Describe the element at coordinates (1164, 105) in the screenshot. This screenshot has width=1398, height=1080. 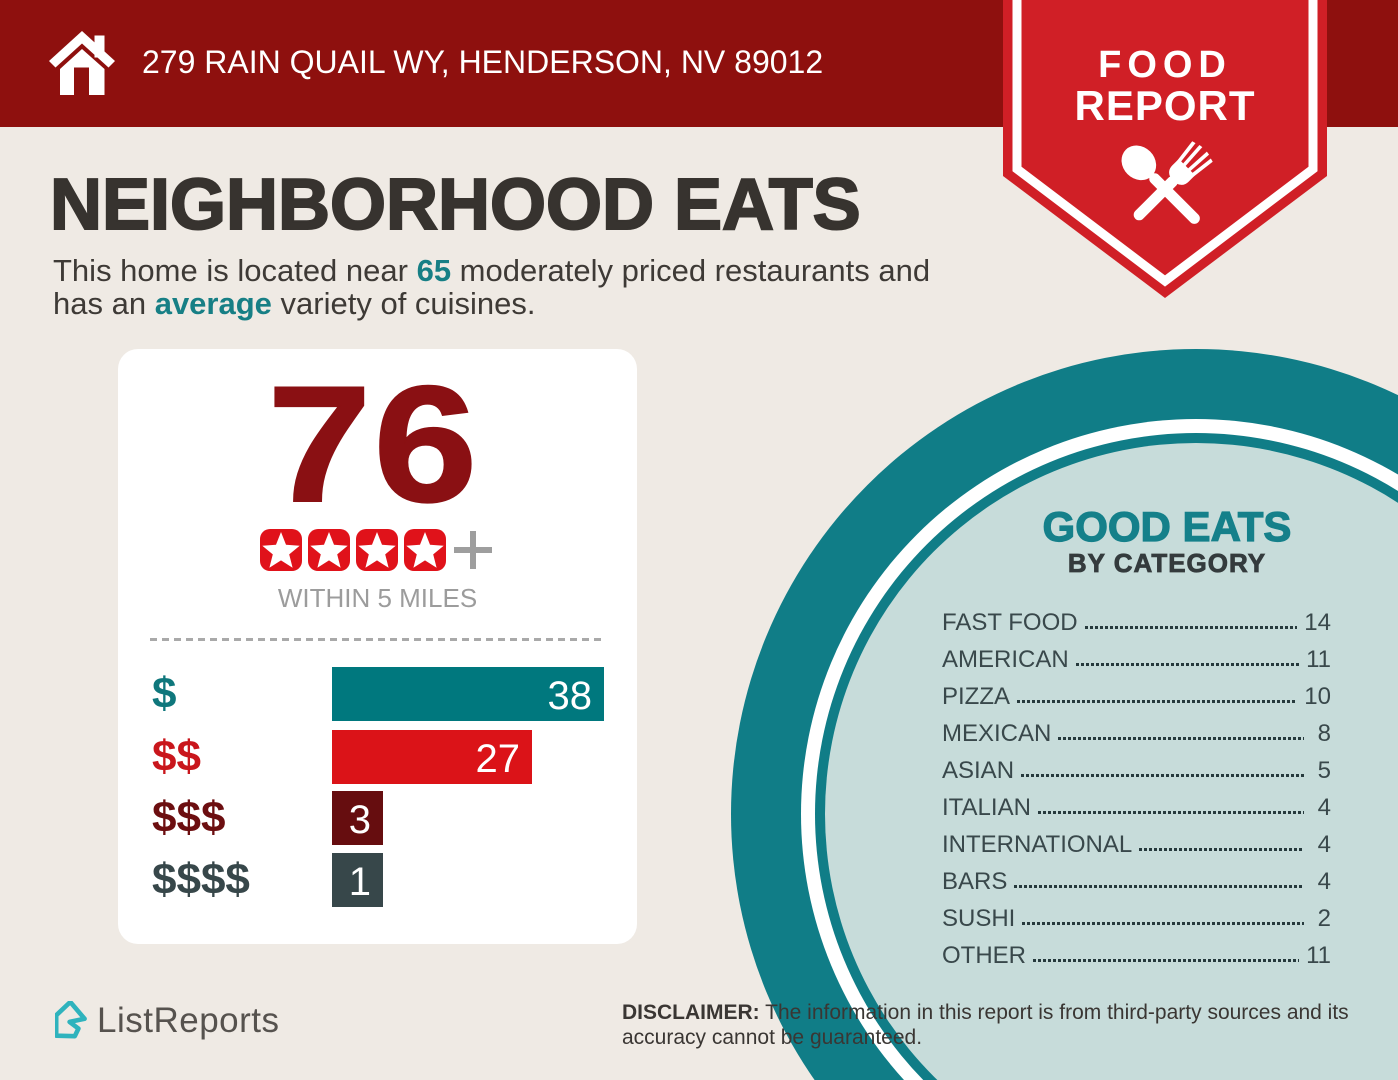
I see `svg-text: REPORT` at that location.